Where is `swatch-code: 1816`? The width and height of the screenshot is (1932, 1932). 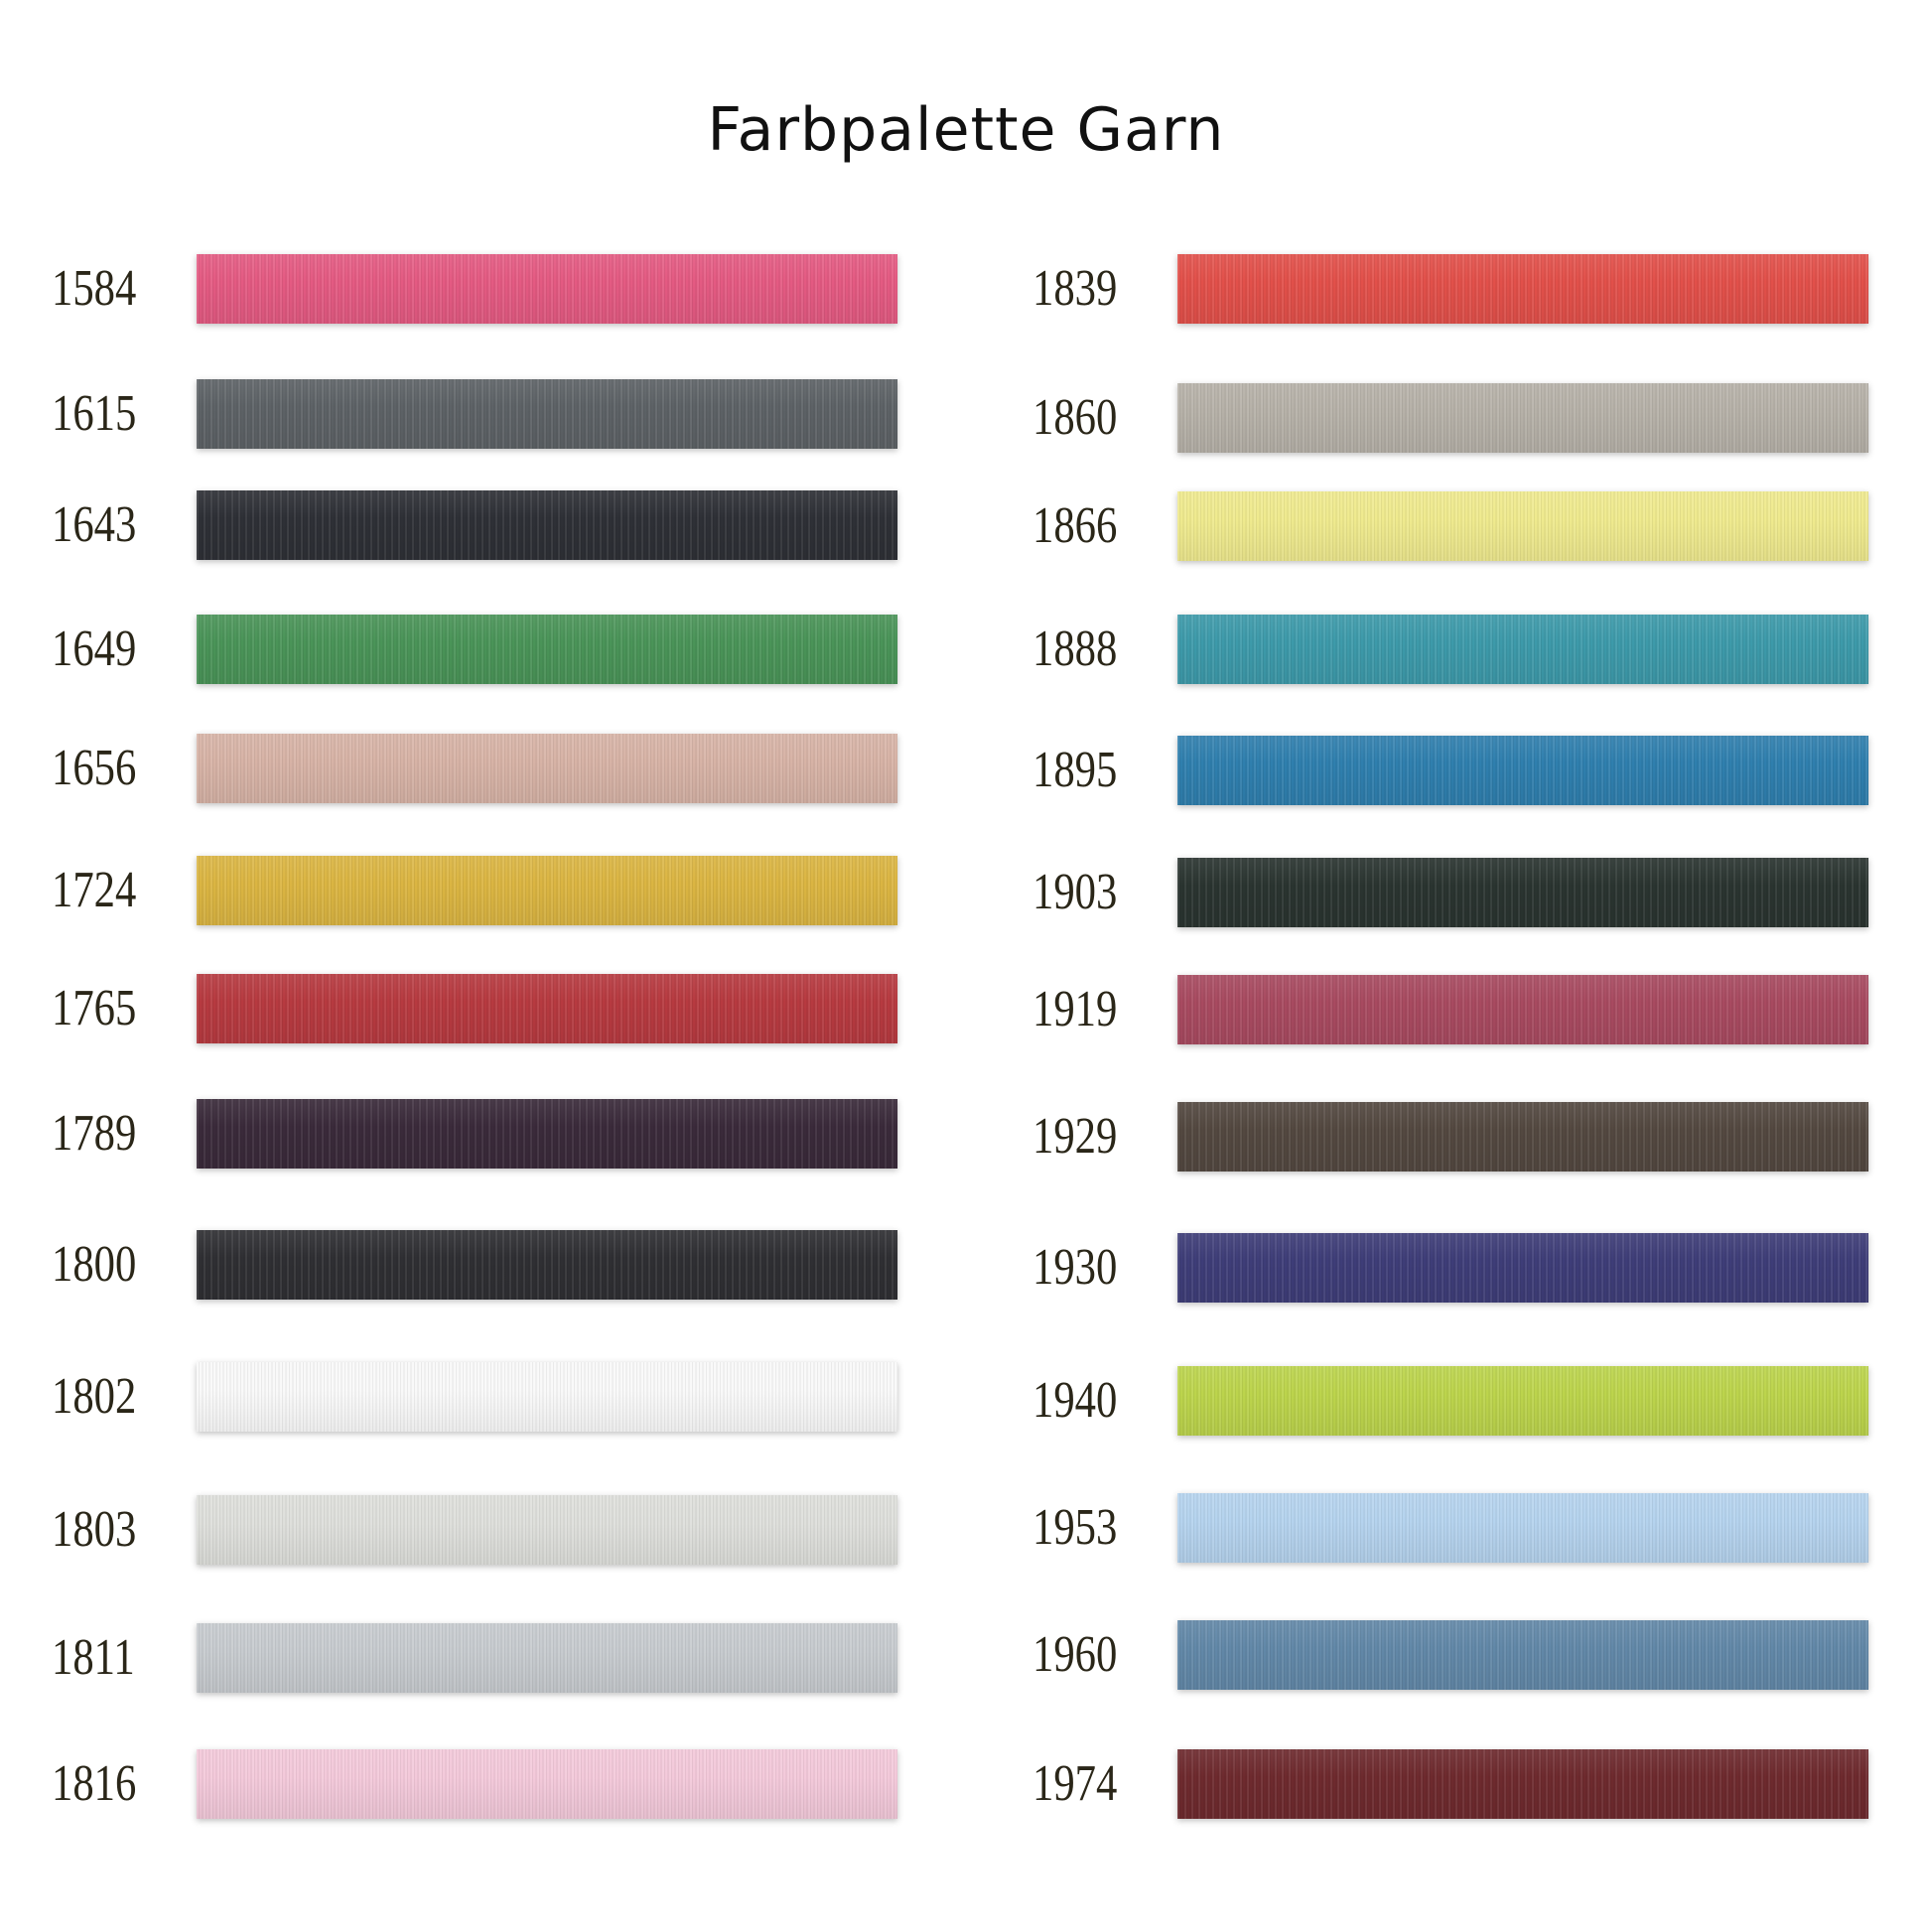
swatch-code: 1816 is located at coordinates (95, 1783).